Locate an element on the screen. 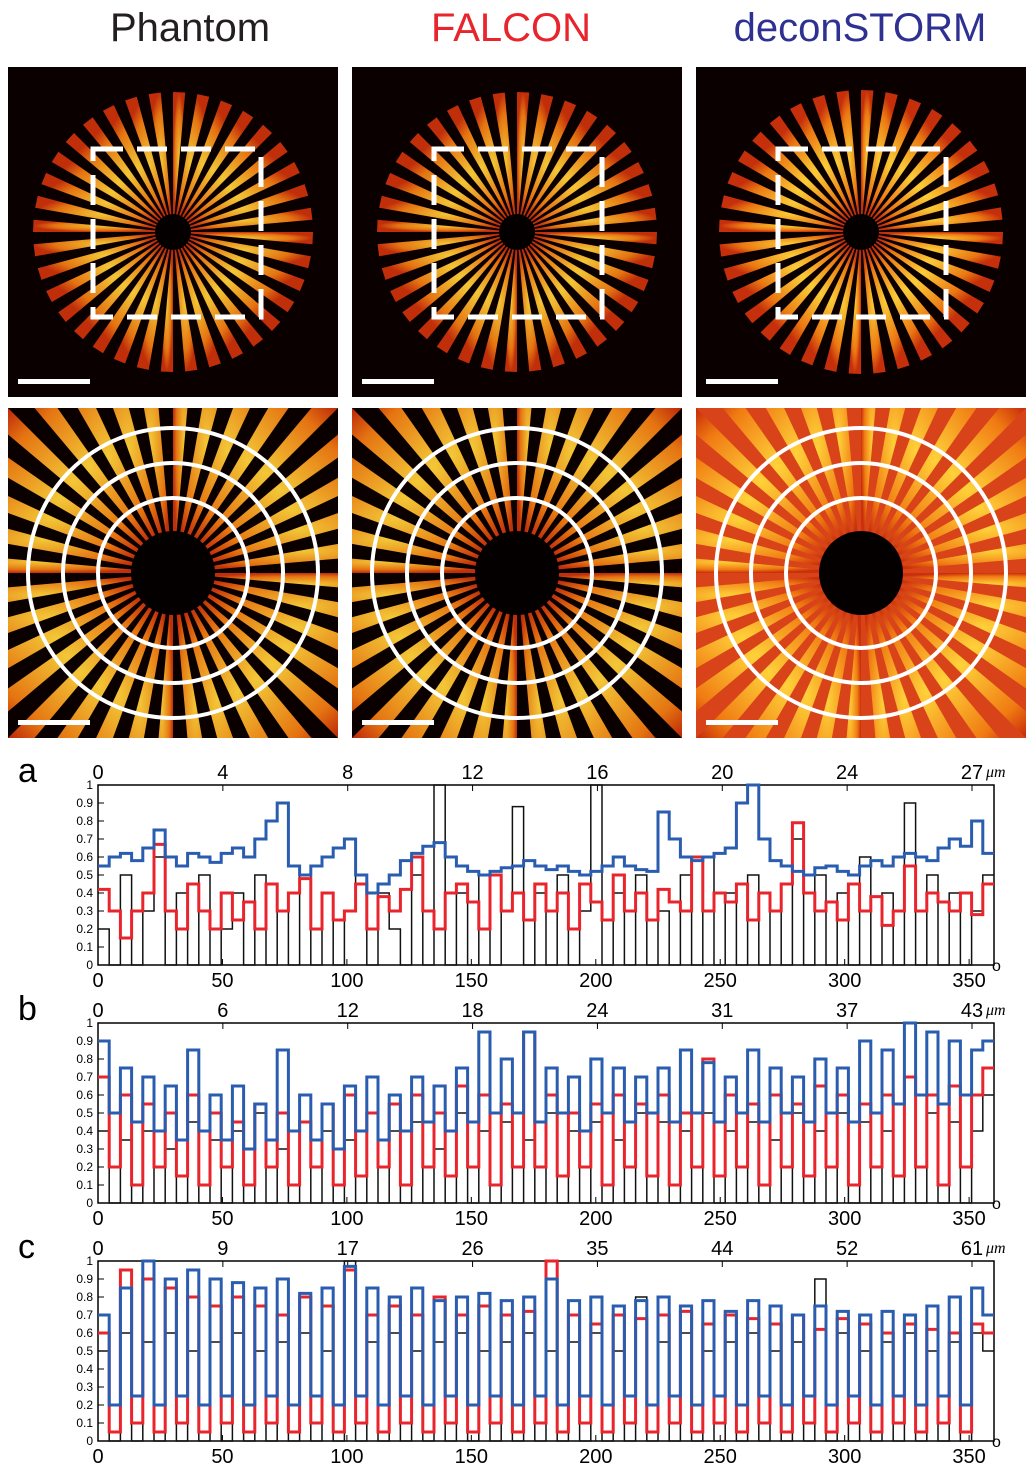 The height and width of the screenshot is (1481, 1026). deconstorm-full-image is located at coordinates (861, 232).